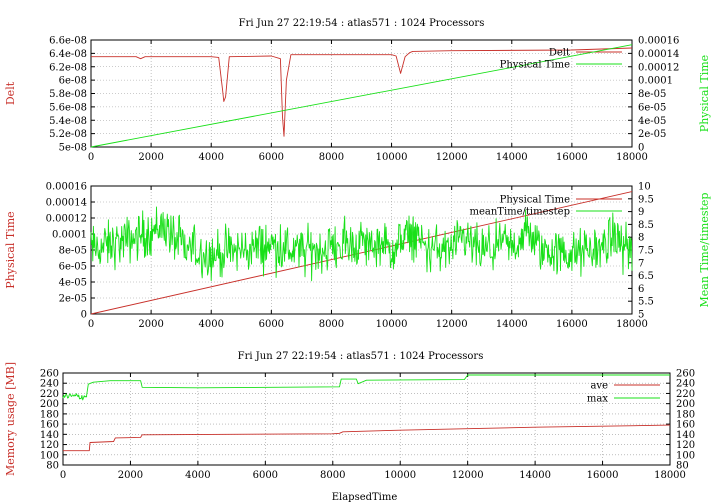 The width and height of the screenshot is (720, 504). What do you see at coordinates (658, 67) in the screenshot?
I see `y2-tick-label: 0.00012` at bounding box center [658, 67].